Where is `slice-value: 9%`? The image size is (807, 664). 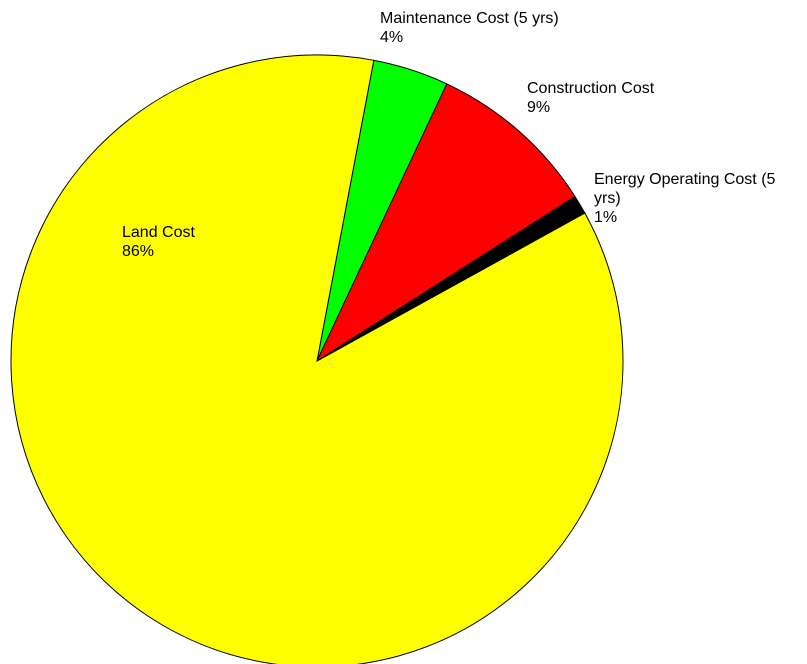 slice-value: 9% is located at coordinates (539, 107).